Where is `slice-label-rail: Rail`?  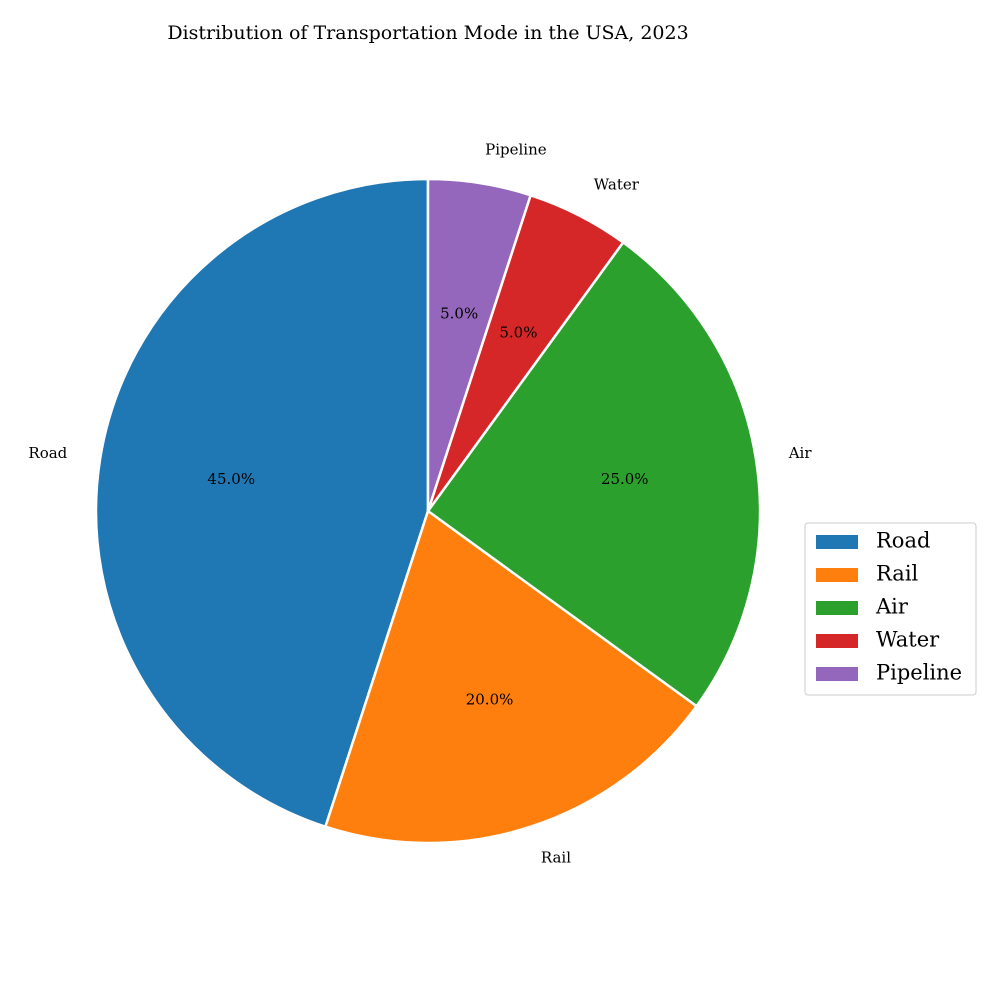
slice-label-rail: Rail is located at coordinates (556, 857).